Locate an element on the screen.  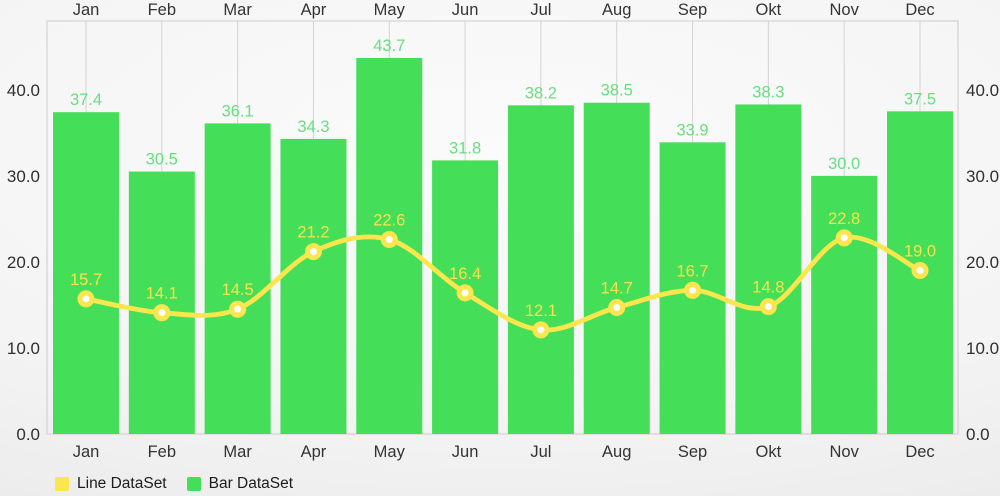
line-point-okt is located at coordinates (768, 307).